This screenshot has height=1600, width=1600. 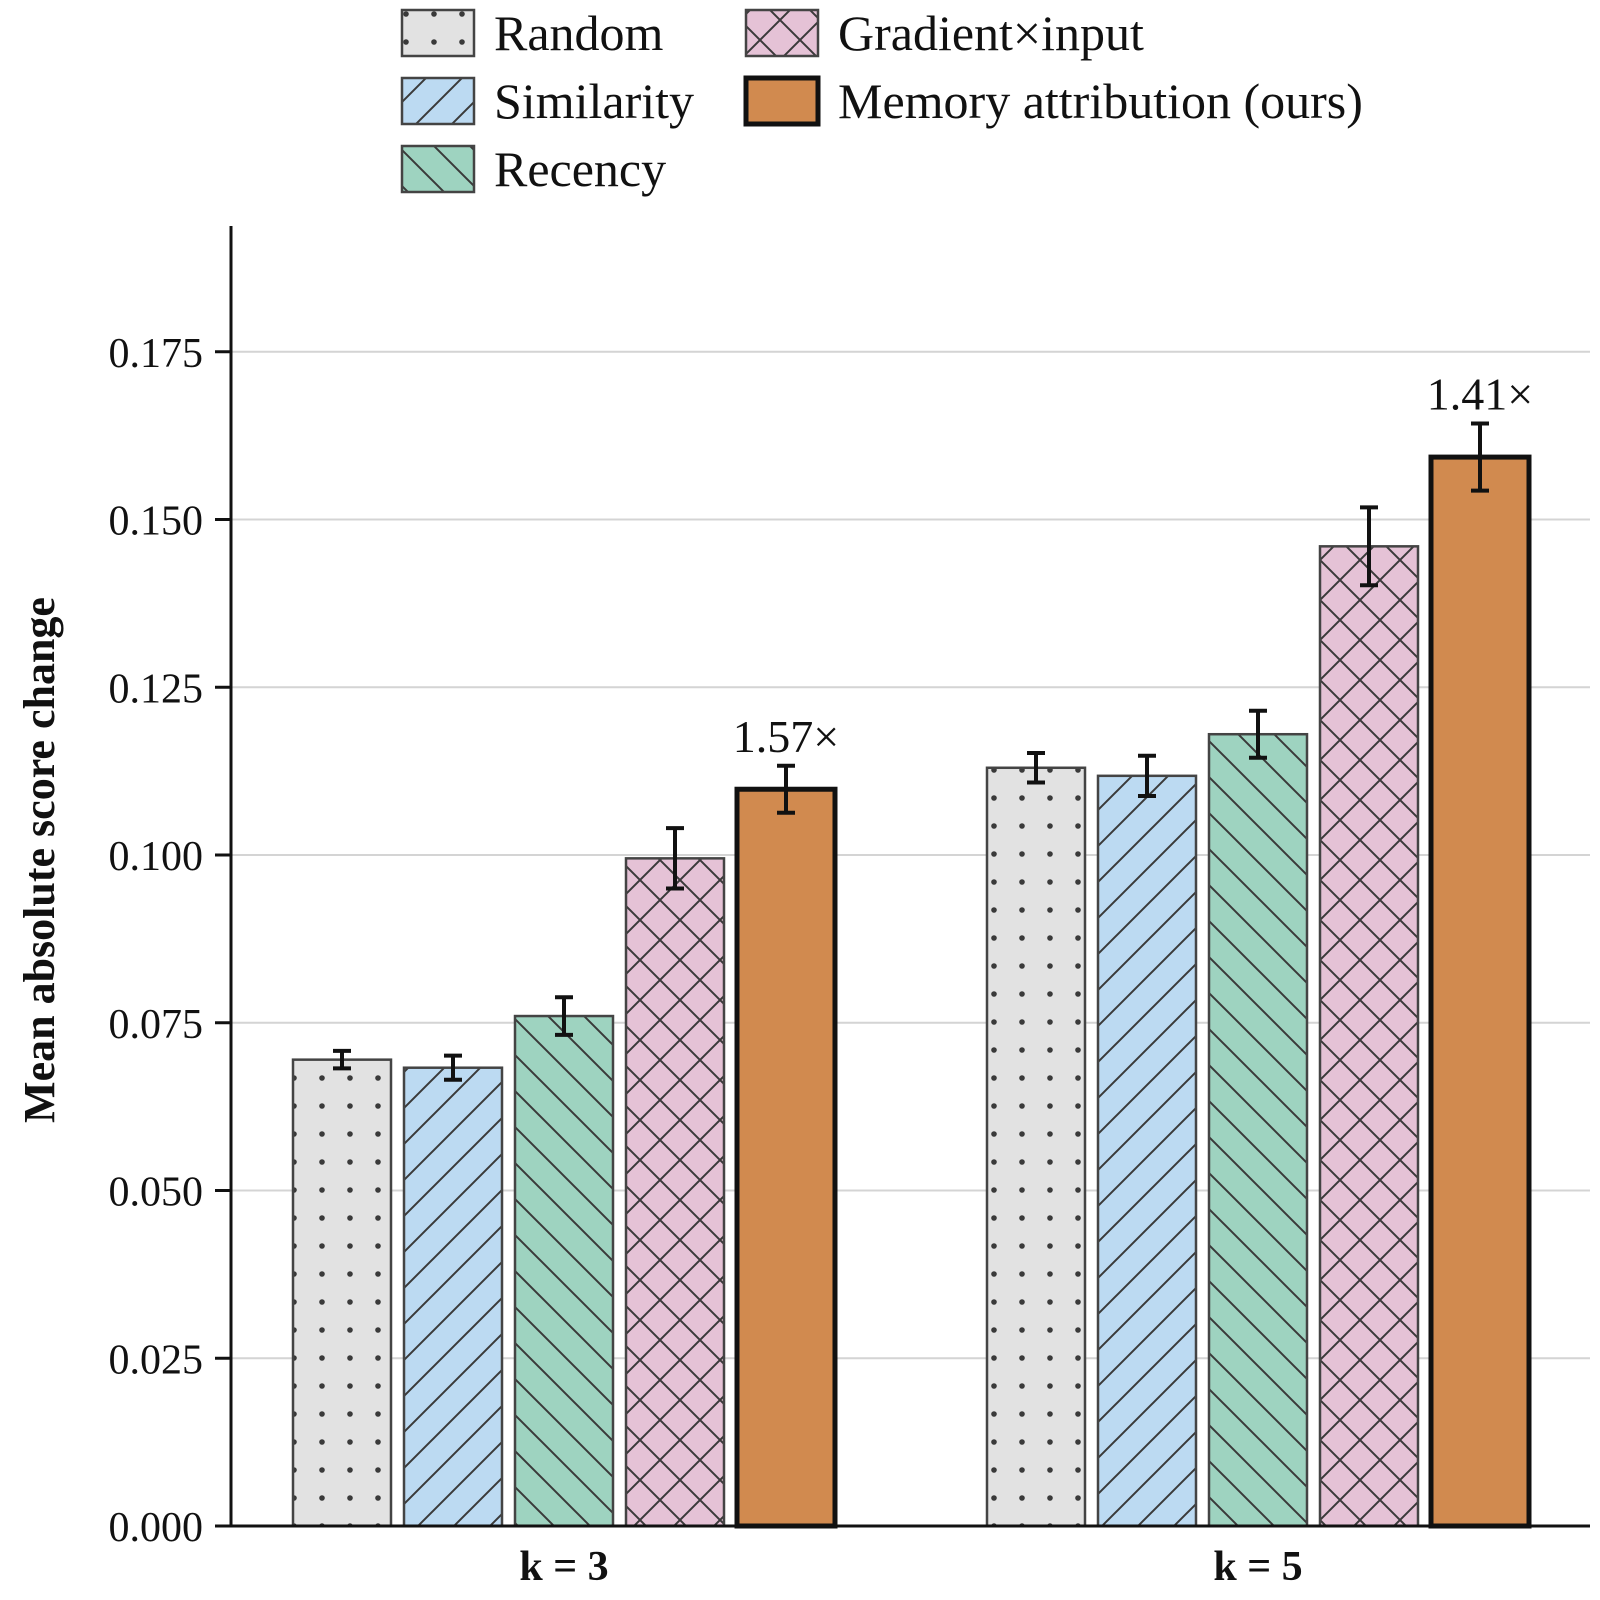 What do you see at coordinates (156, 1193) in the screenshot?
I see `y-tick-label: 0.050` at bounding box center [156, 1193].